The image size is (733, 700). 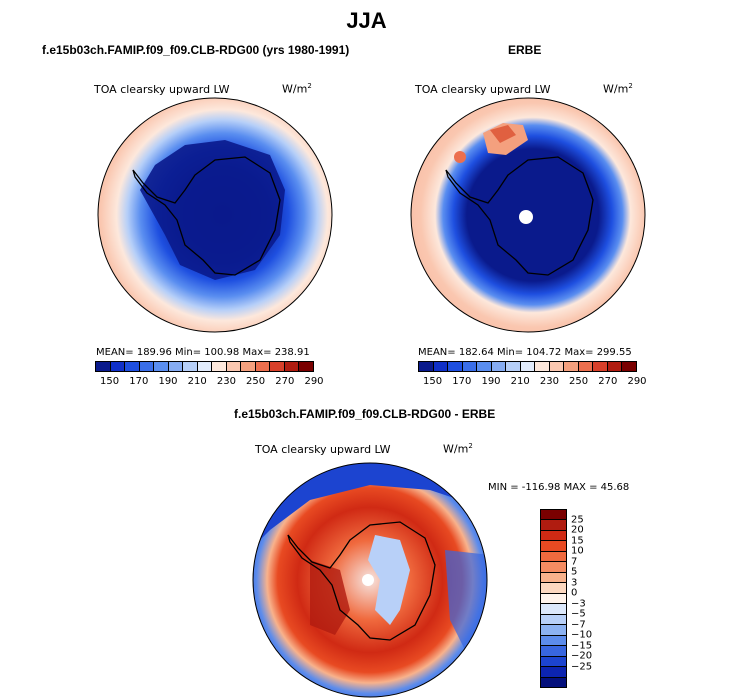 I want to click on panel-1-map, so click(x=215, y=215).